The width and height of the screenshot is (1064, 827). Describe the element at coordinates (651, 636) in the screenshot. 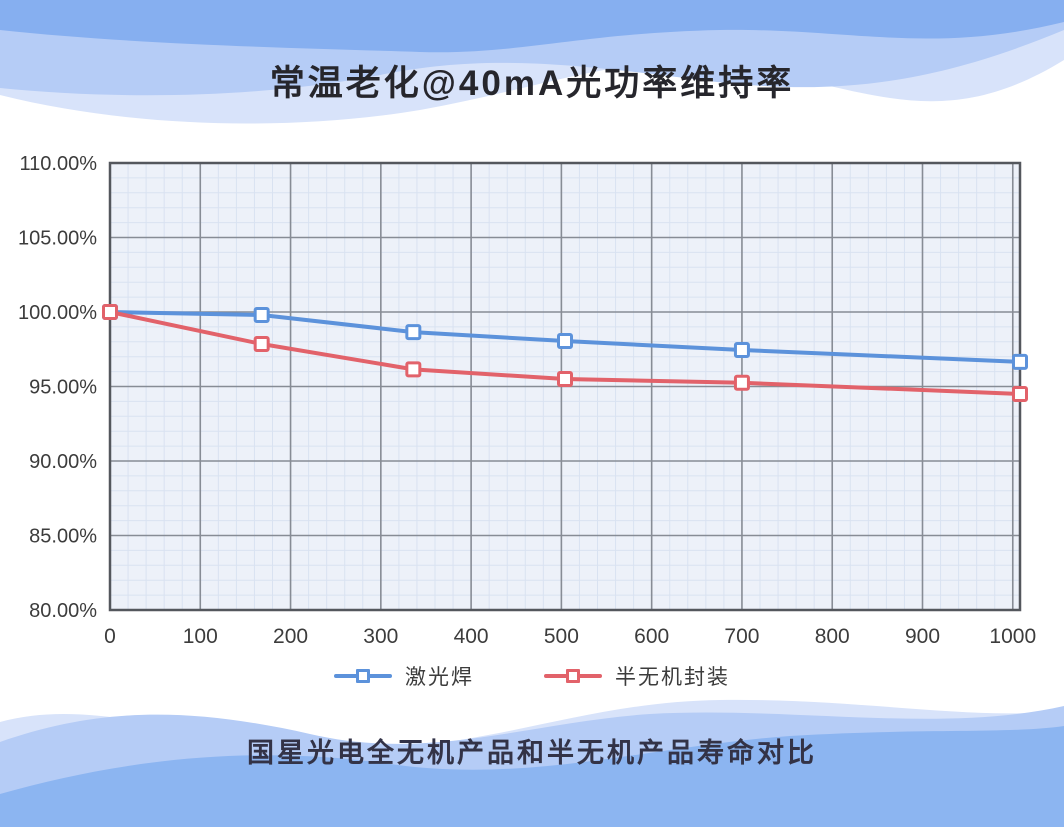

I see `x-tick-label: 600` at that location.